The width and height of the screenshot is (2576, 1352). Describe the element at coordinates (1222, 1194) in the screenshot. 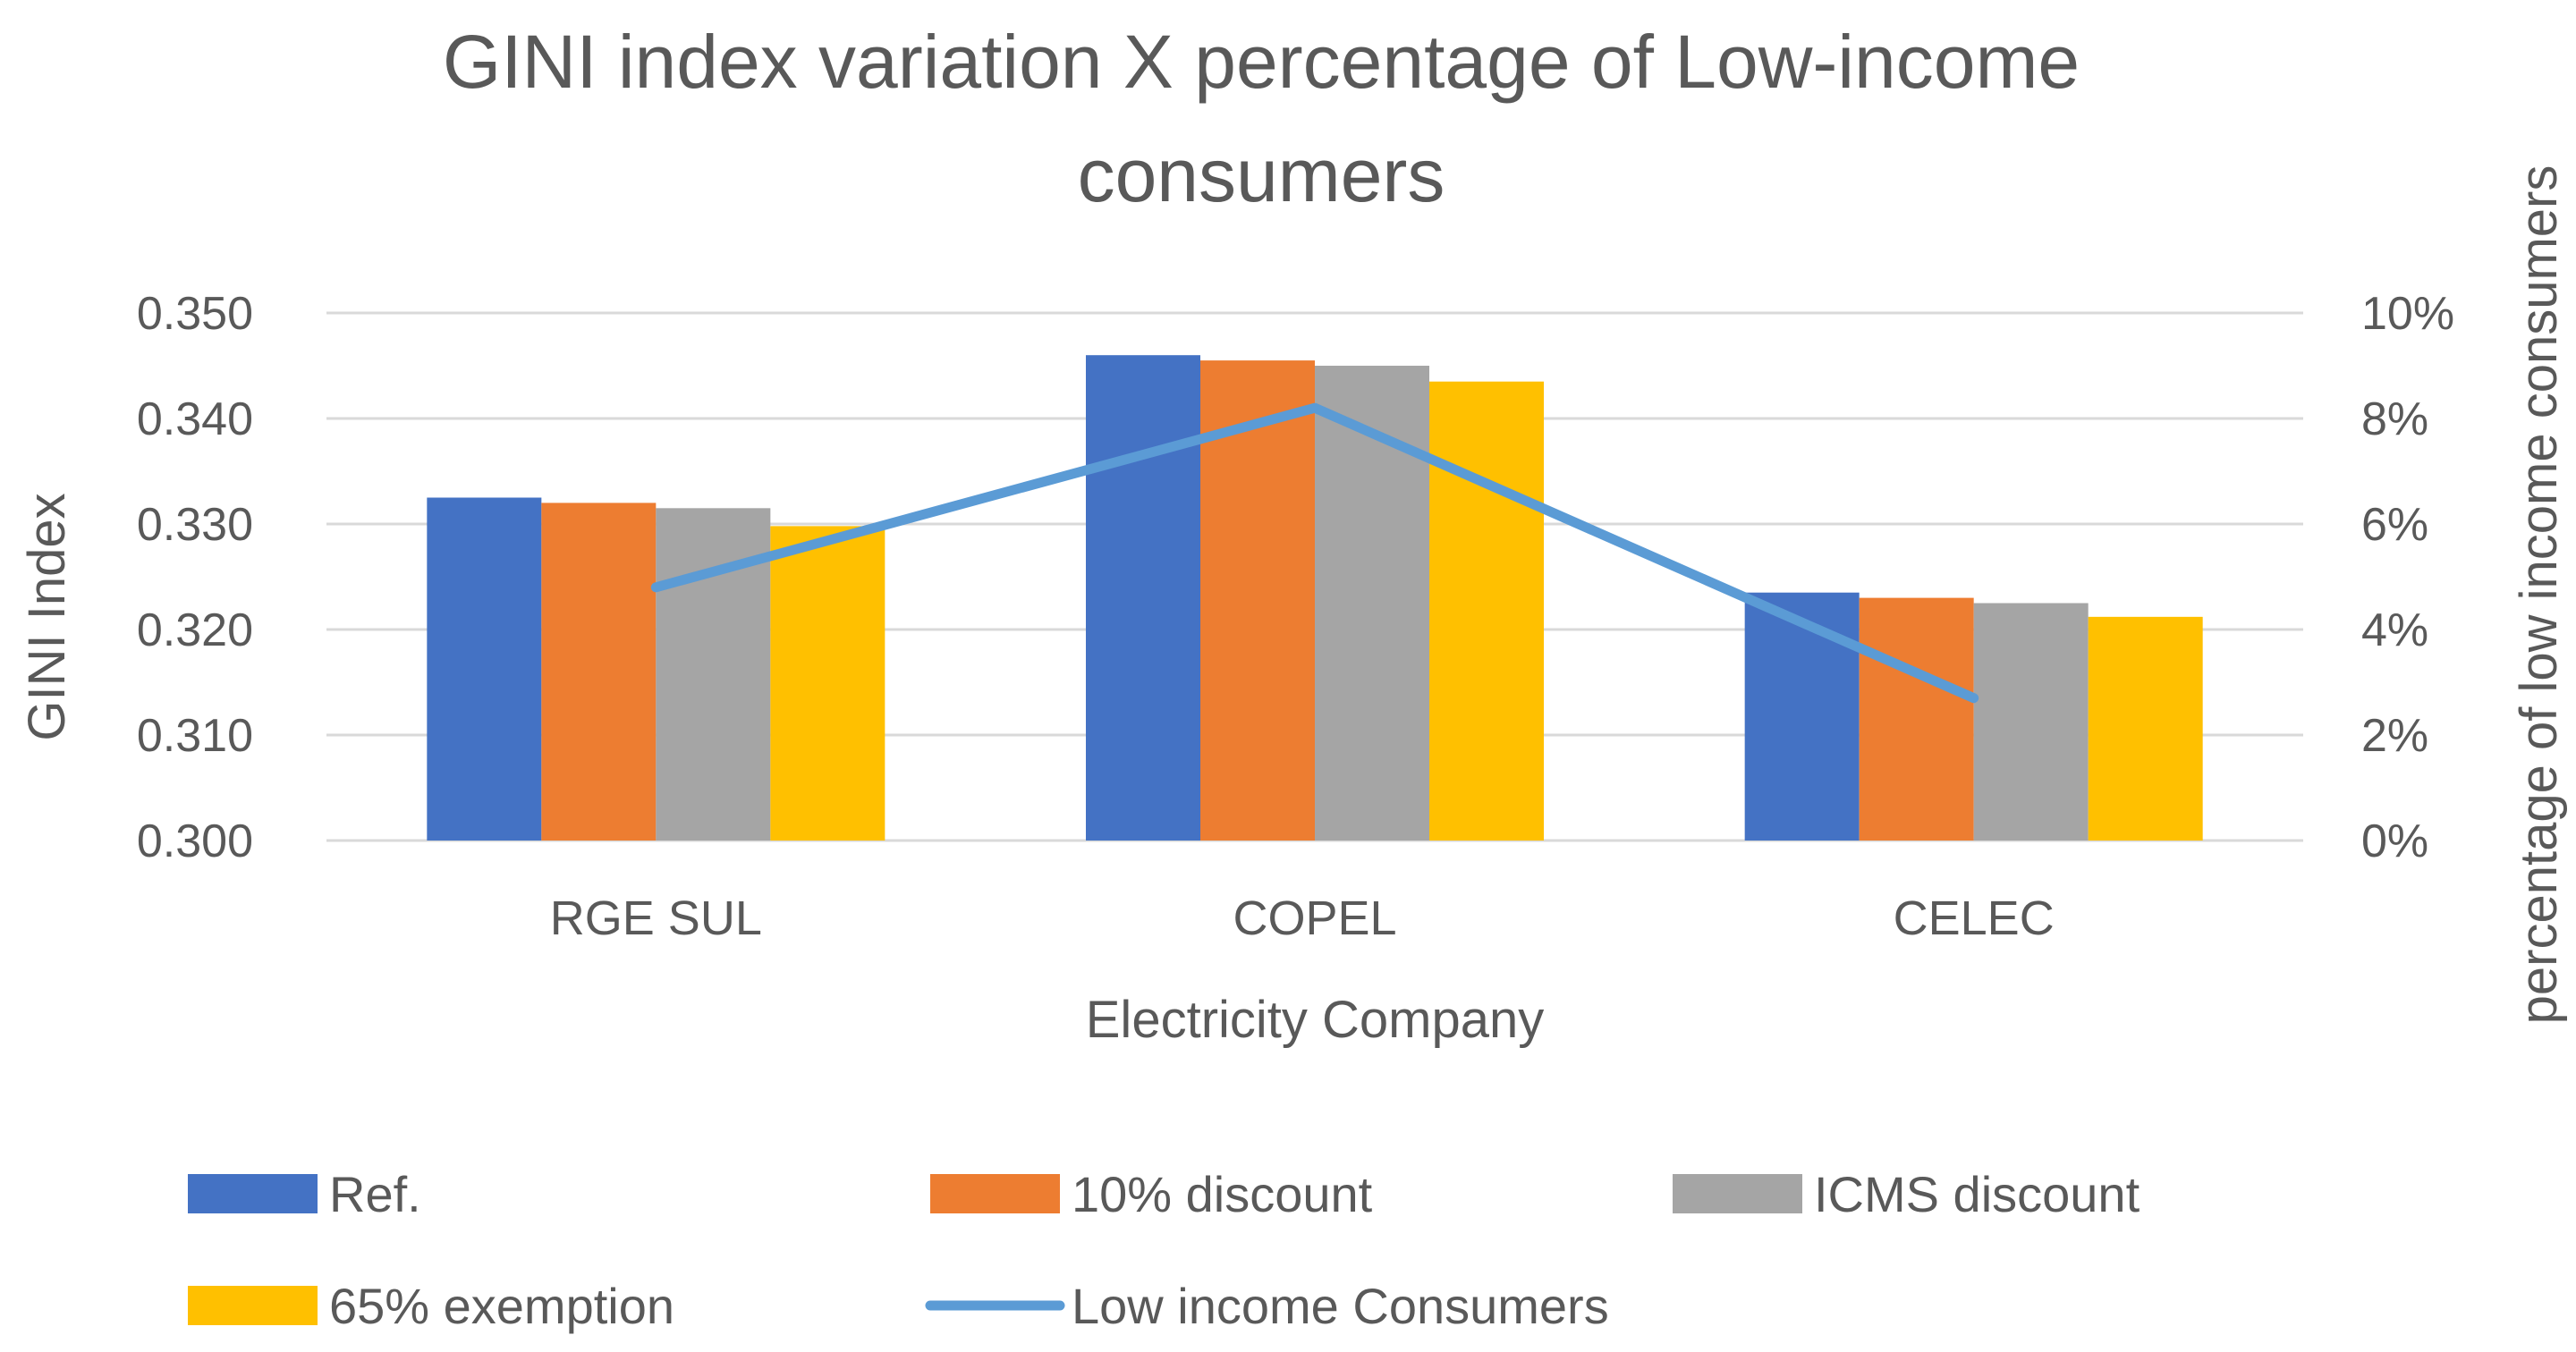

I see `legend-label: 10% discount` at that location.